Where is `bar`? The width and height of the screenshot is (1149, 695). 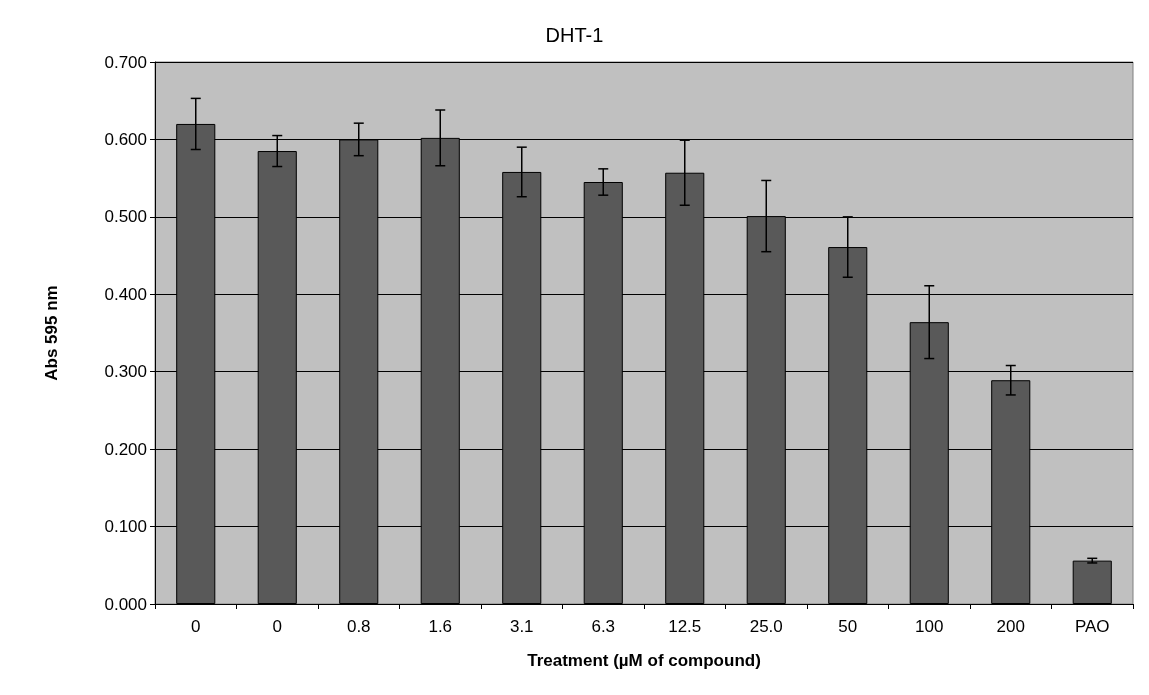 bar is located at coordinates (1092, 582).